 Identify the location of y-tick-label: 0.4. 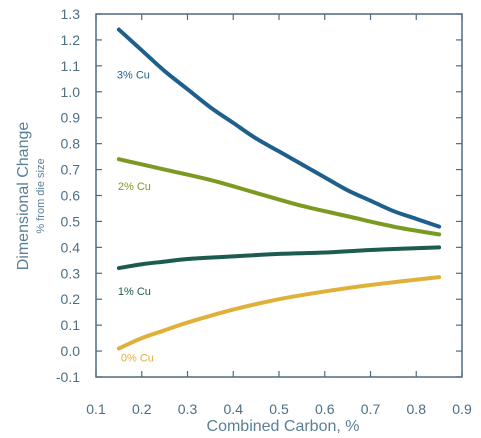
(71, 247).